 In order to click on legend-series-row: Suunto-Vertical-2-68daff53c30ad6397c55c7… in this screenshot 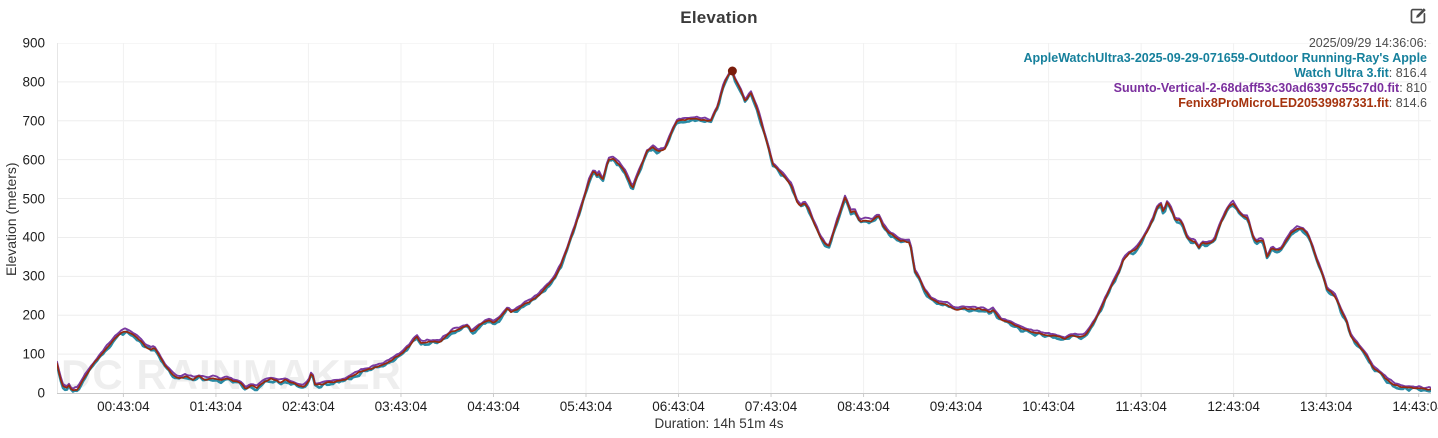, I will do `click(1217, 88)`.